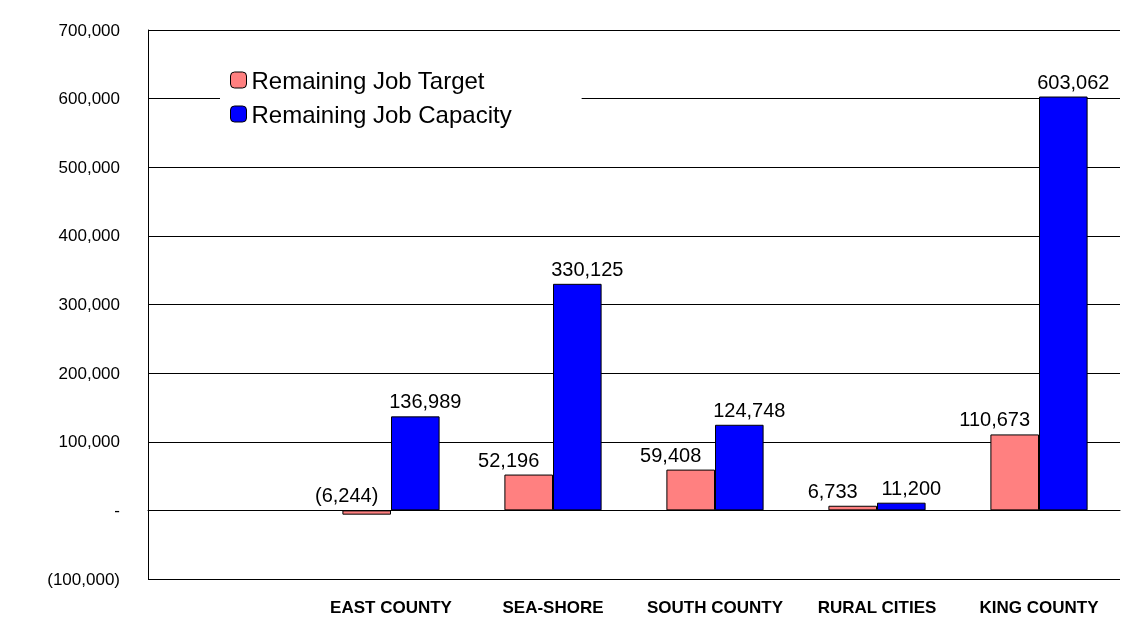 The width and height of the screenshot is (1130, 629). Describe the element at coordinates (368, 80) in the screenshot. I see `legend-label: Remaining Job Target` at that location.